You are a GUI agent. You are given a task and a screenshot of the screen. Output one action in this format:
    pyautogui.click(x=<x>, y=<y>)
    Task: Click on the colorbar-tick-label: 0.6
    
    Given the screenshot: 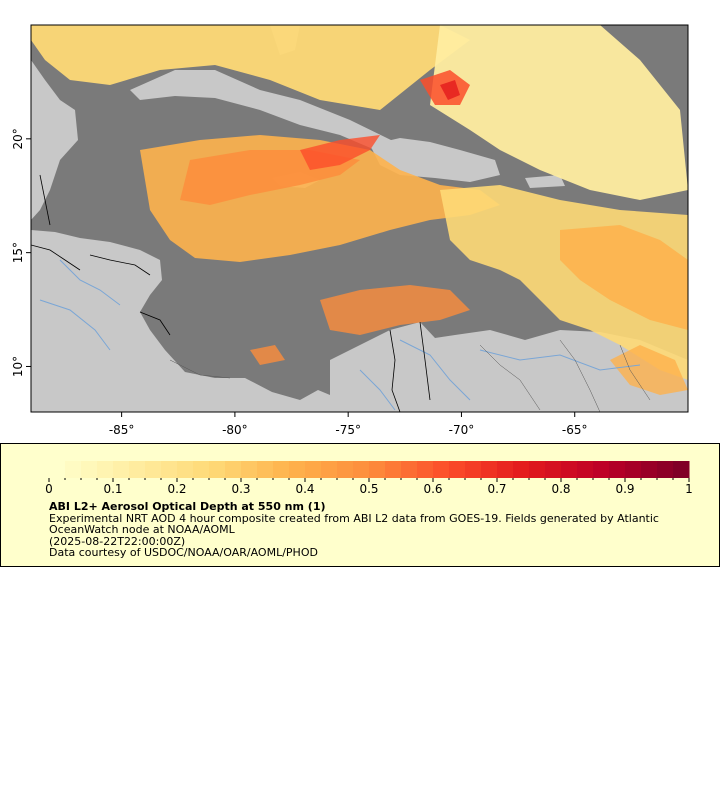 What is the action you would take?
    pyautogui.click(x=432, y=489)
    